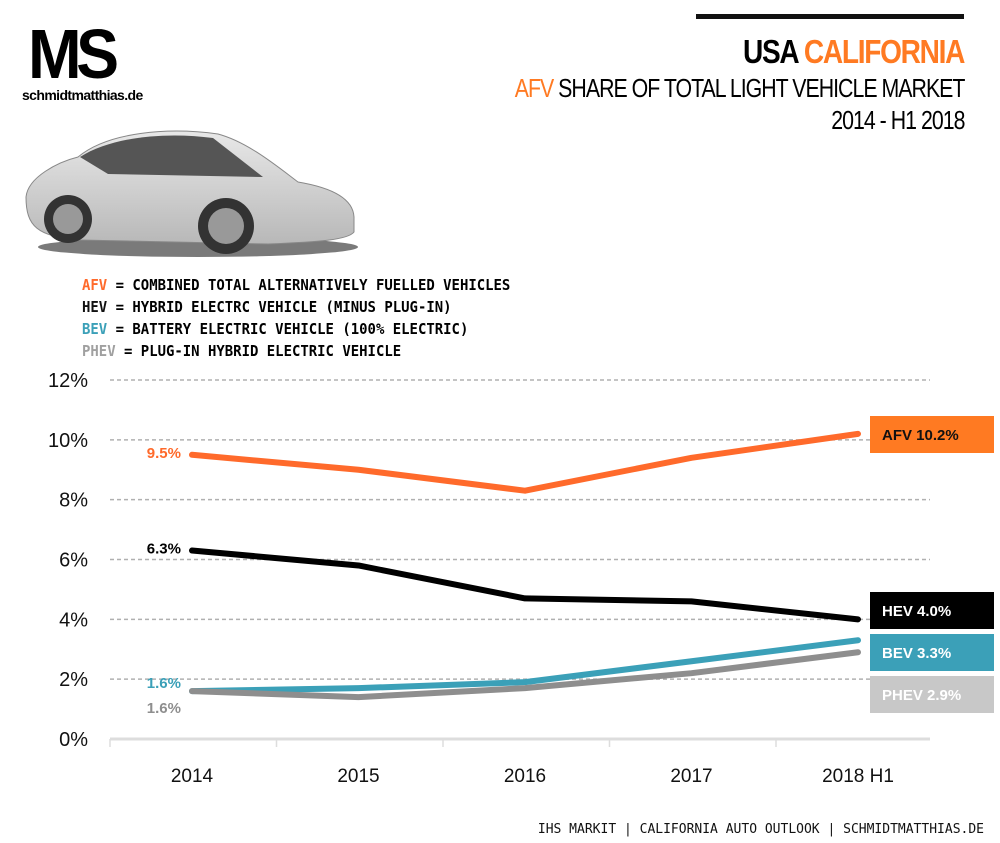 The height and width of the screenshot is (843, 1000). What do you see at coordinates (73, 561) in the screenshot?
I see `y-tick-label: 6%` at bounding box center [73, 561].